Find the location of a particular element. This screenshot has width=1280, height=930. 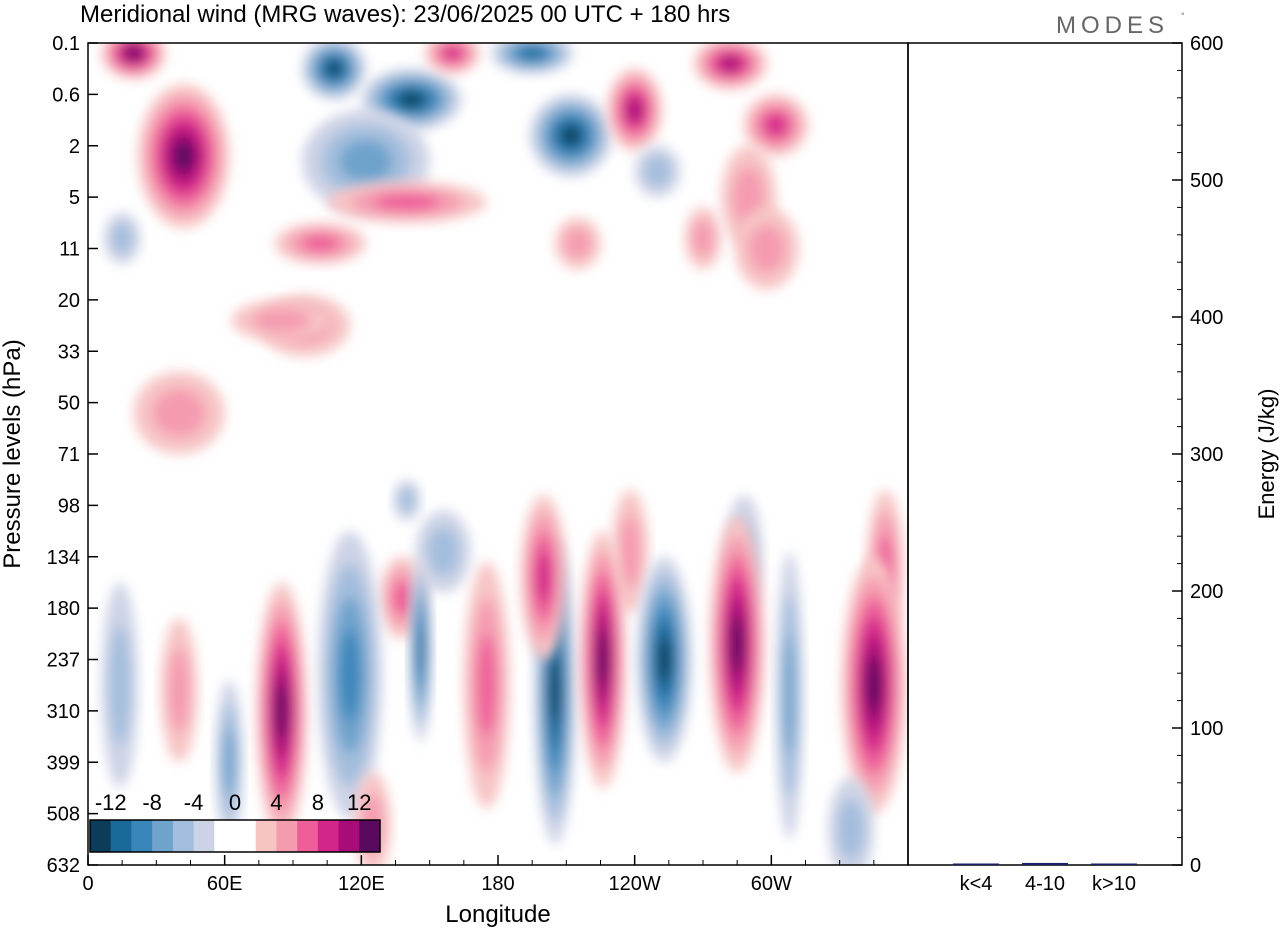

energy-tick-label-400: 400 is located at coordinates (1206, 318).